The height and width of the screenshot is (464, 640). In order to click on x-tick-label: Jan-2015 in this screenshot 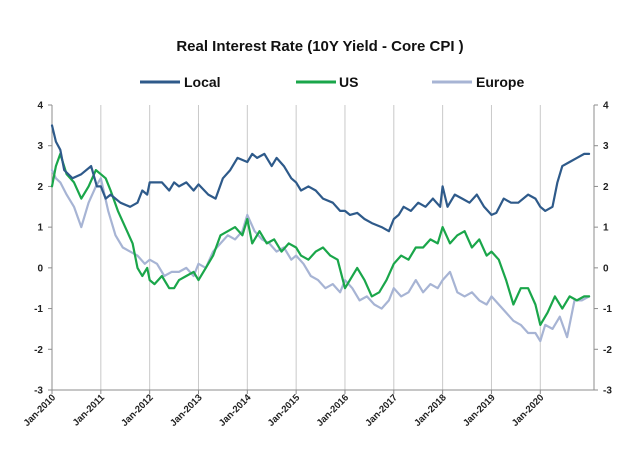, I will do `click(284, 410)`.